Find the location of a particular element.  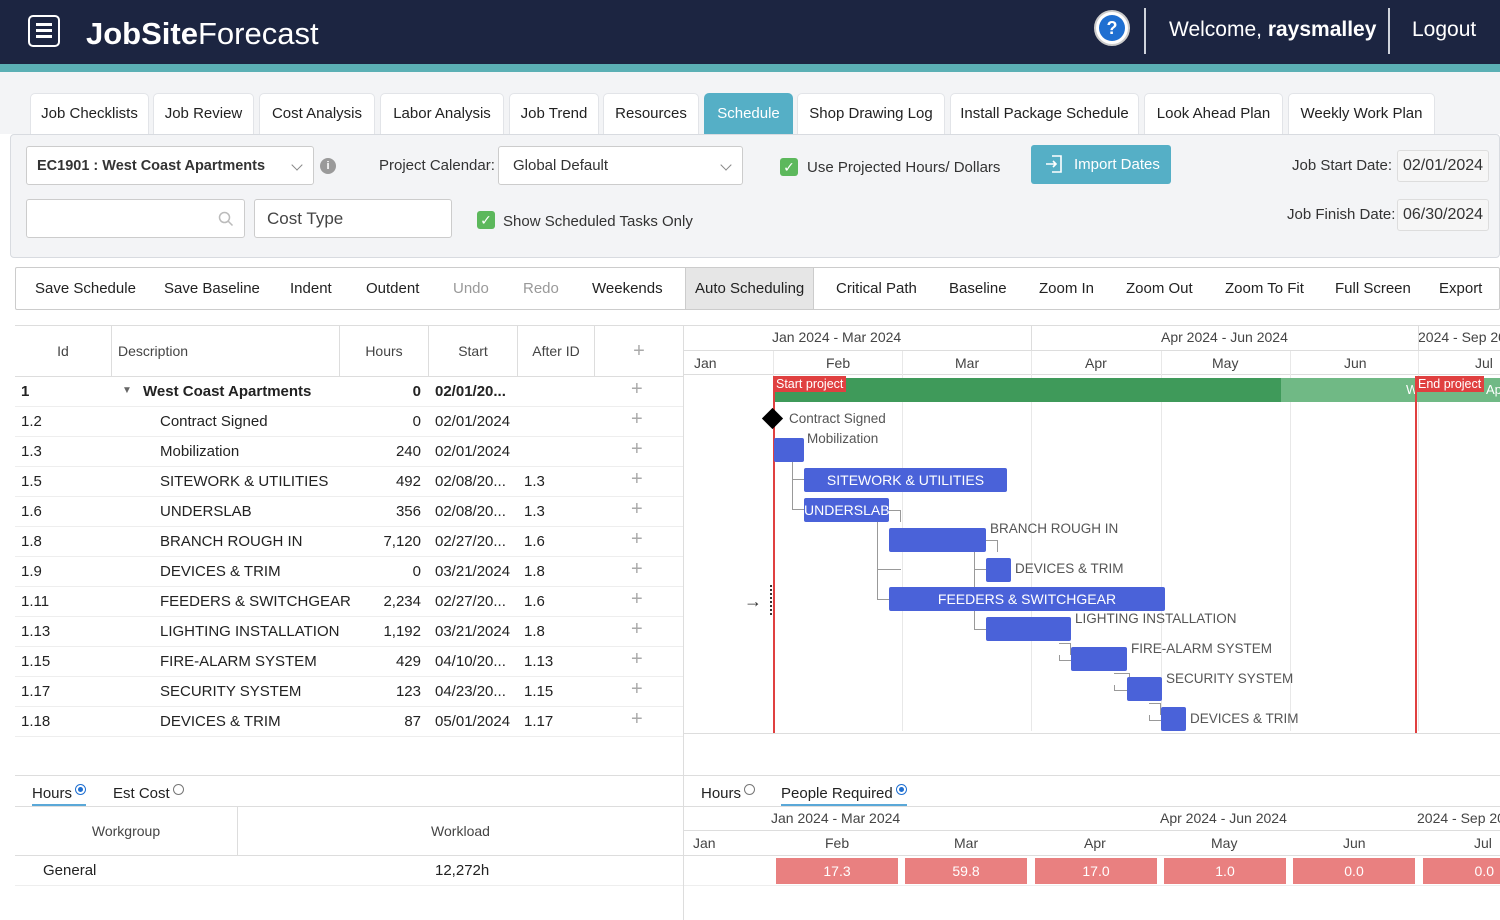

tab-weekly-work-plan: Weekly Work Plan is located at coordinates (1361, 113).